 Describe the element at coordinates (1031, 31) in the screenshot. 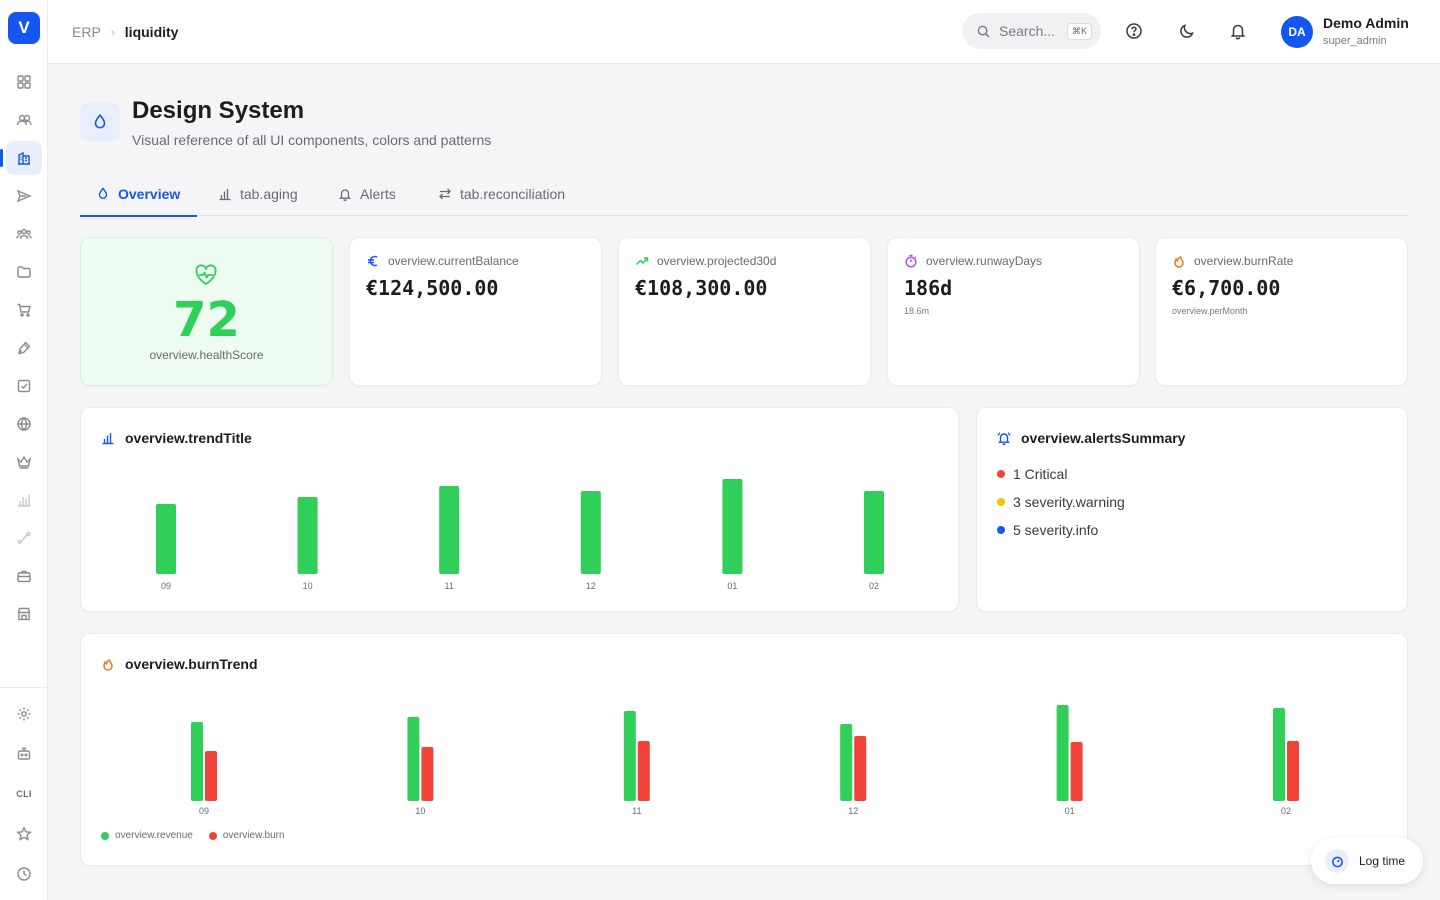

I see `search-input: Search... ⌘K` at that location.